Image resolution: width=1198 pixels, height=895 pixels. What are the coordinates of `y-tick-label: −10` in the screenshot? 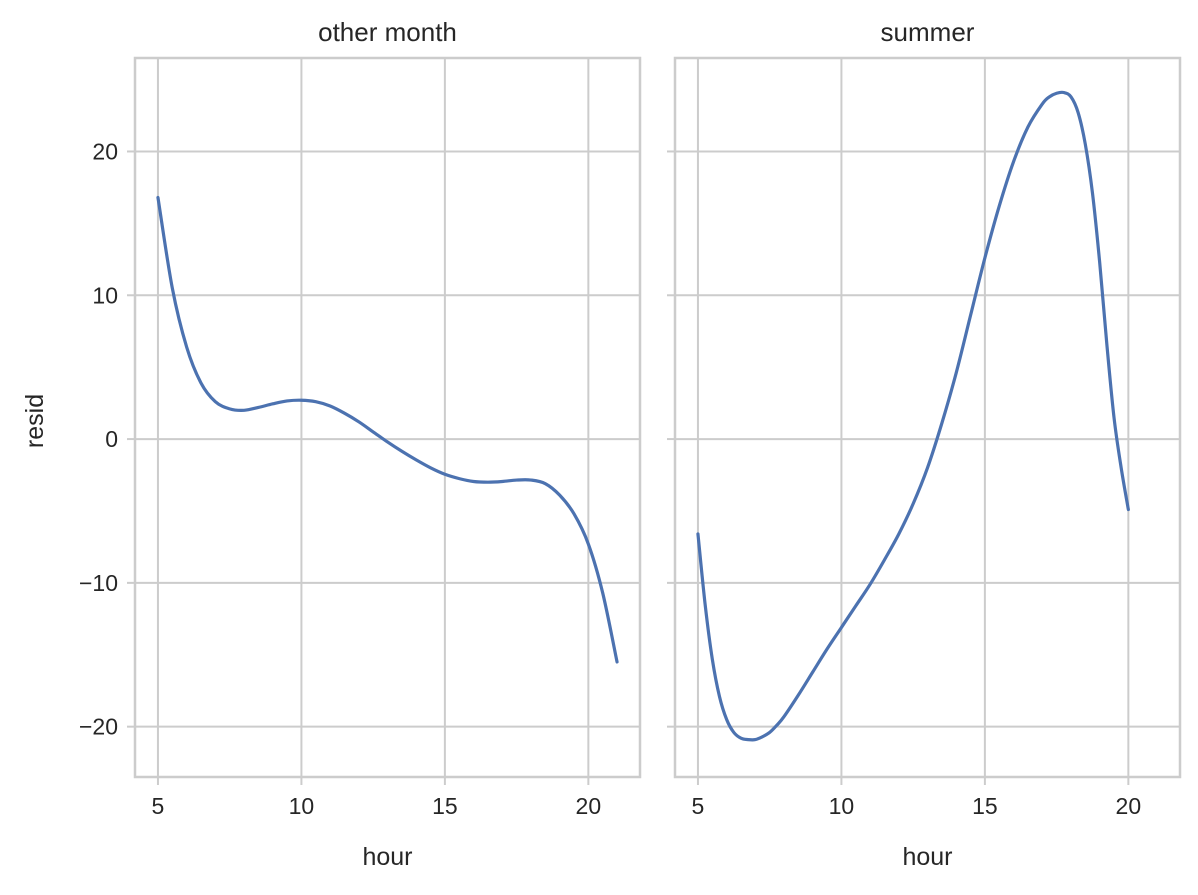 It's located at (98, 583).